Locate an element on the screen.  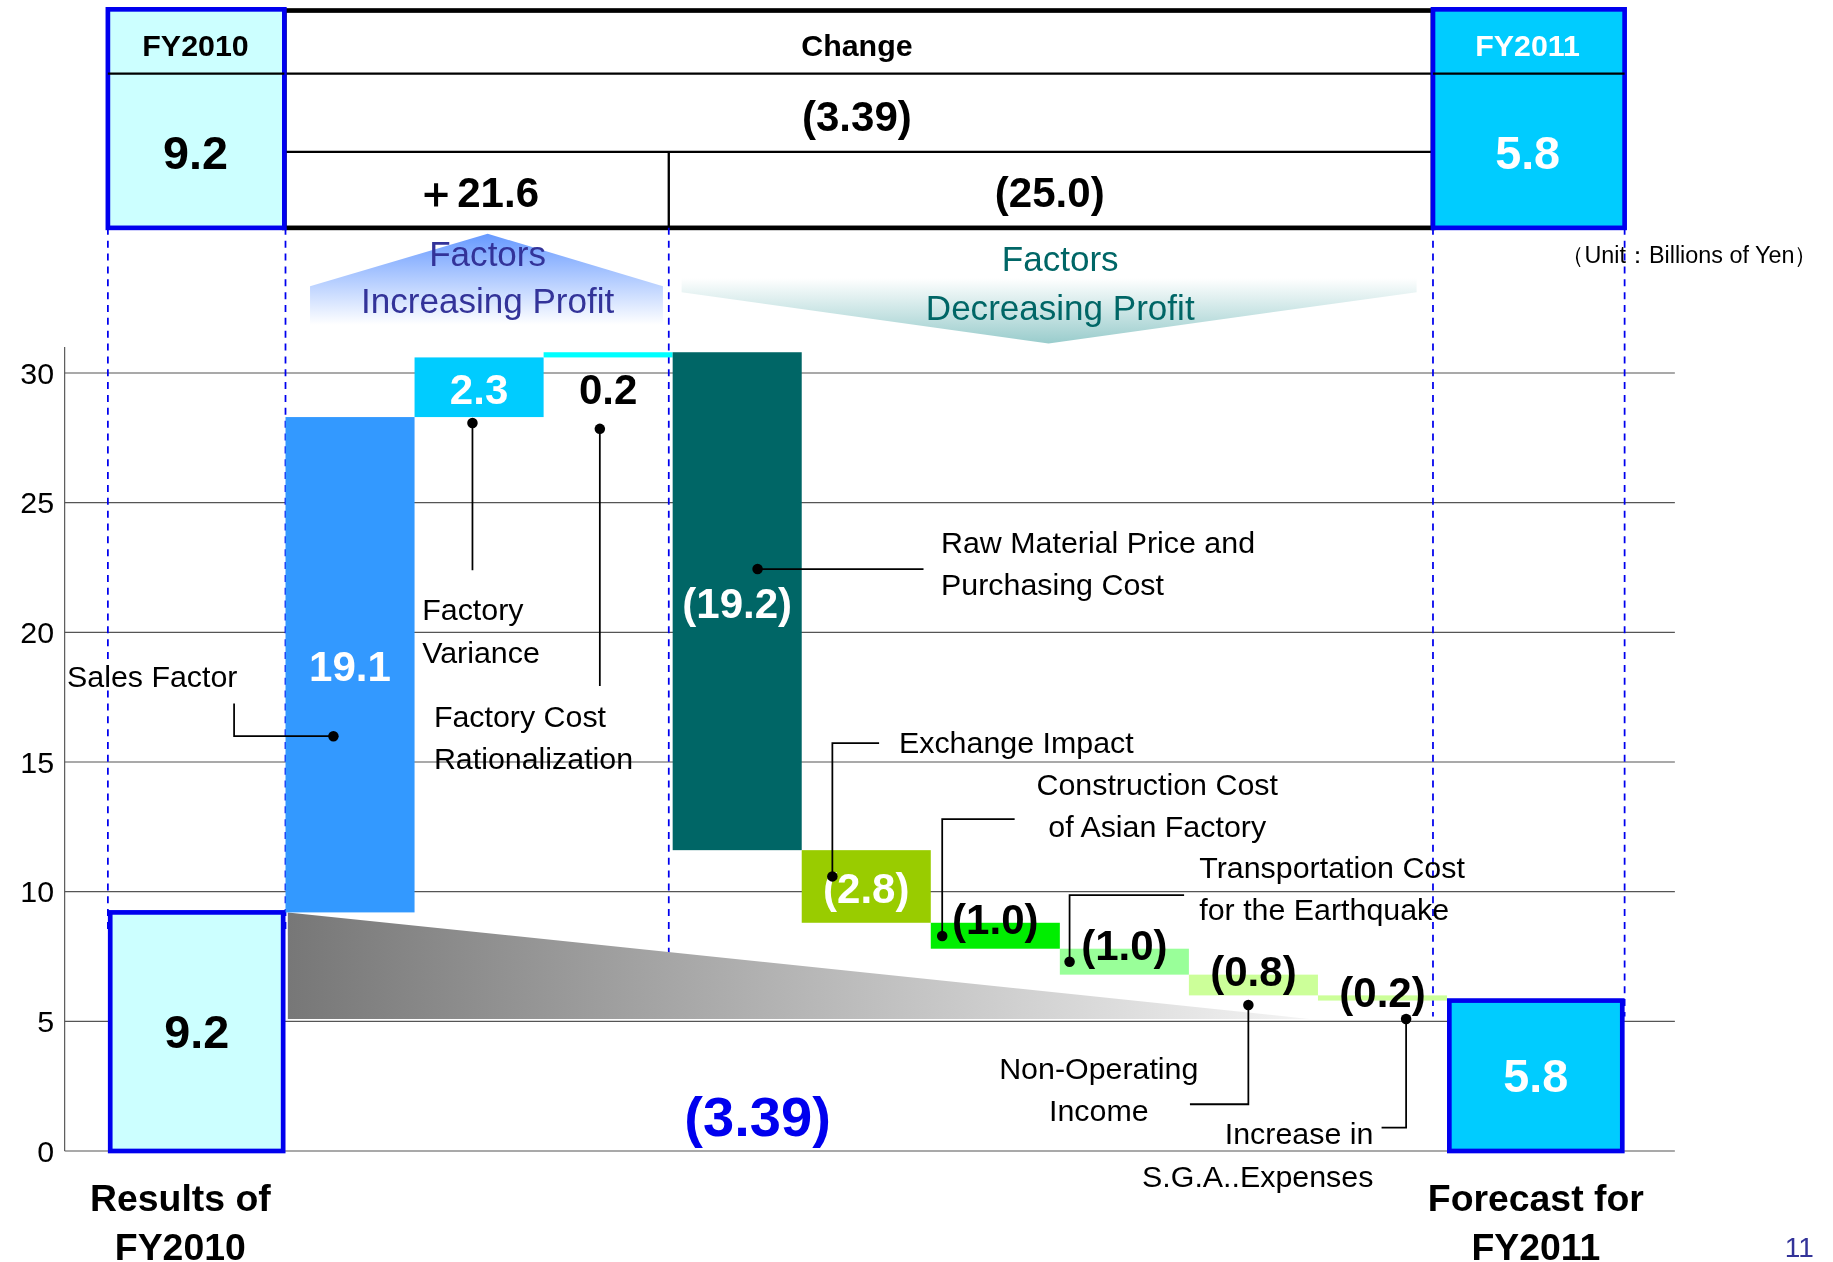
y-tick-label: 20 is located at coordinates (37, 631).